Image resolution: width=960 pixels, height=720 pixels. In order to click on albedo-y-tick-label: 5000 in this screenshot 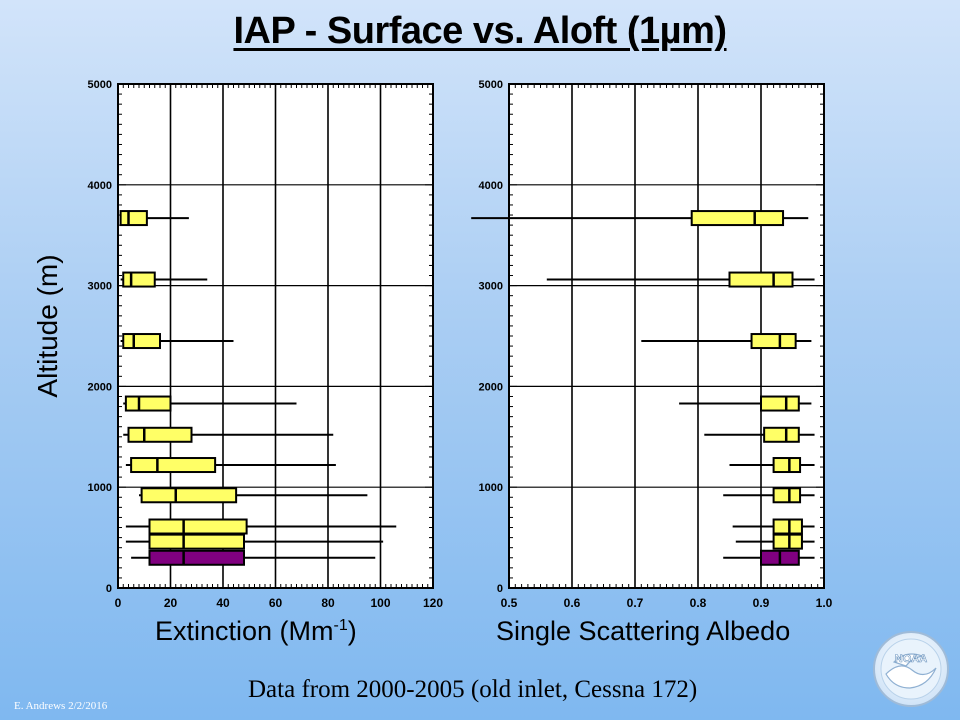, I will do `click(491, 85)`.